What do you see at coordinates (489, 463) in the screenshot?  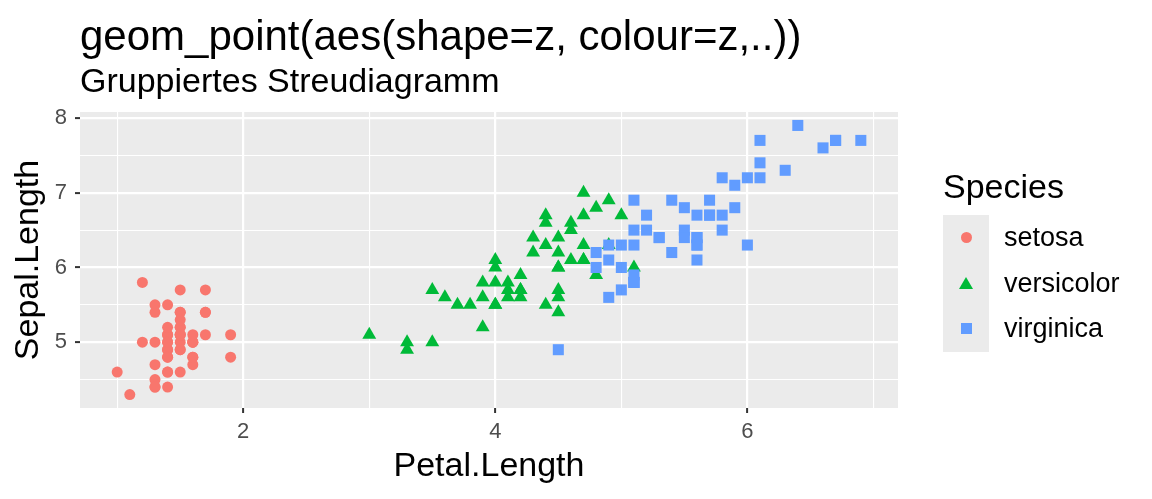 I see `x-axis-title: Petal.Length` at bounding box center [489, 463].